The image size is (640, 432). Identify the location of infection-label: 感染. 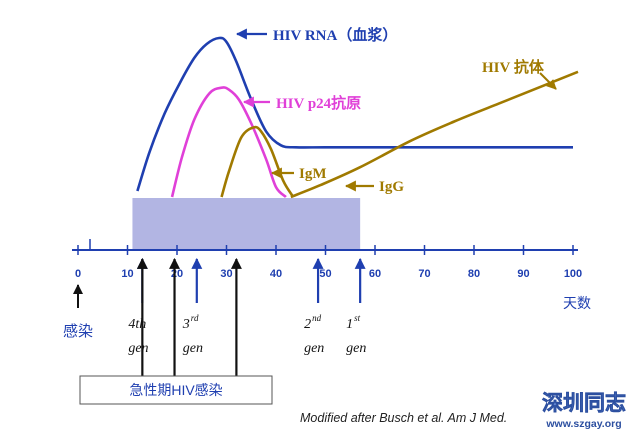
(78, 331).